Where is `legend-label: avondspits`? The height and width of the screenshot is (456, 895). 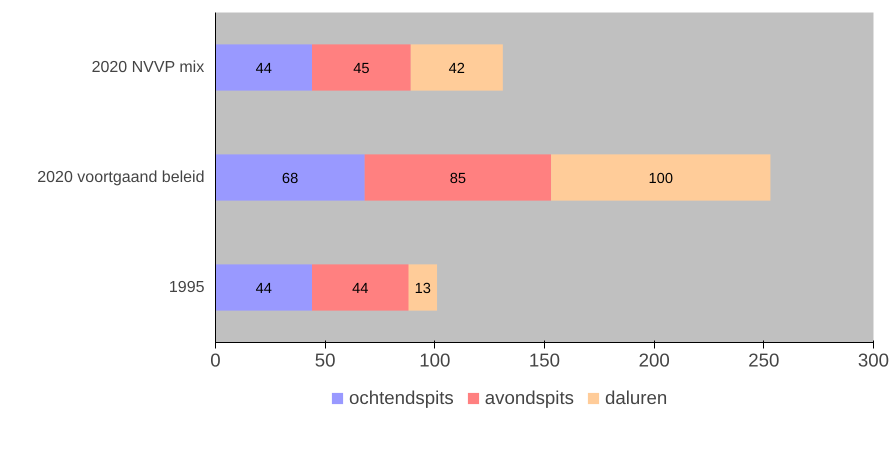 legend-label: avondspits is located at coordinates (529, 398).